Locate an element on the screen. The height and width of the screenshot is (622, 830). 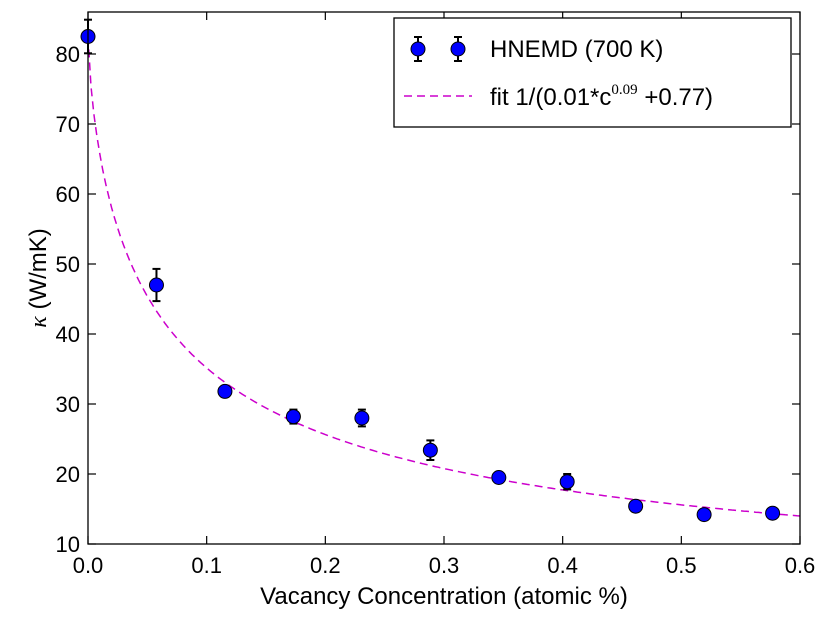
y-tick-label: 20 is located at coordinates (68, 474).